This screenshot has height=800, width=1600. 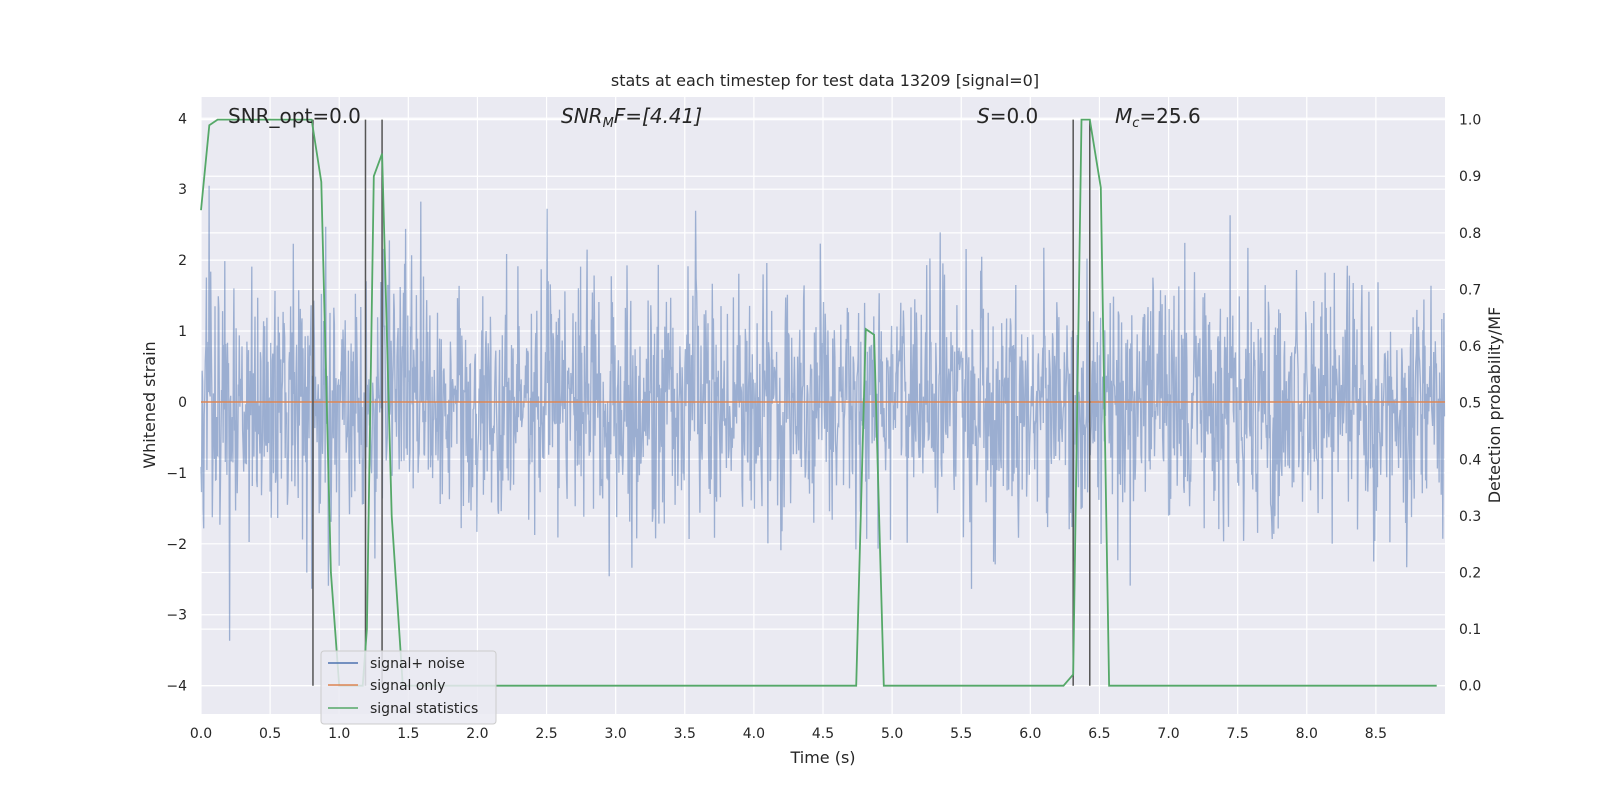 What do you see at coordinates (754, 734) in the screenshot?
I see `x-tick-label: 4.0` at bounding box center [754, 734].